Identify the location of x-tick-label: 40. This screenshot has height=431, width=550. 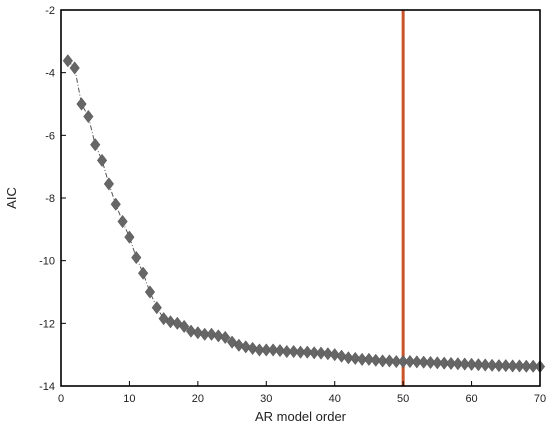
(335, 399).